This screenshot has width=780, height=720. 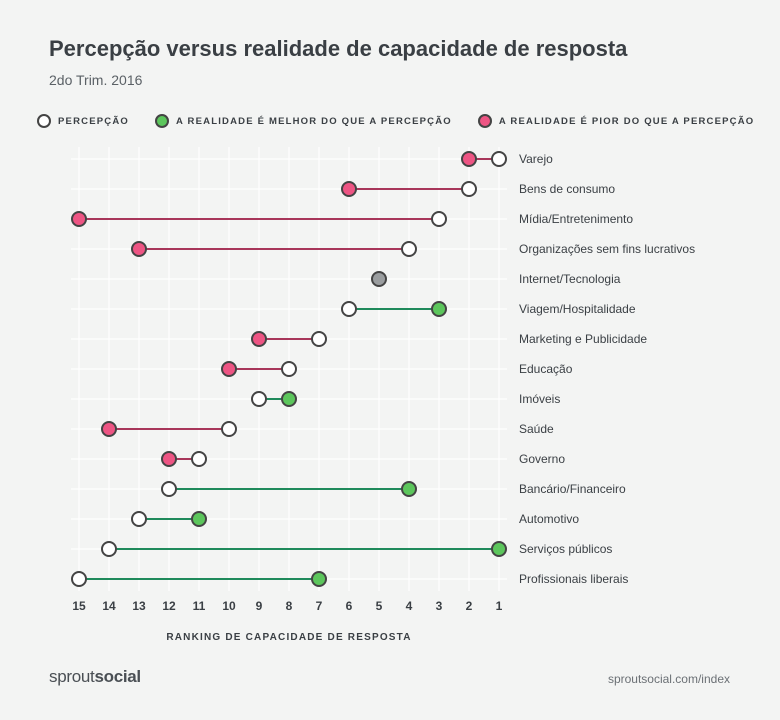 I want to click on x-tick-label: 5, so click(x=379, y=606).